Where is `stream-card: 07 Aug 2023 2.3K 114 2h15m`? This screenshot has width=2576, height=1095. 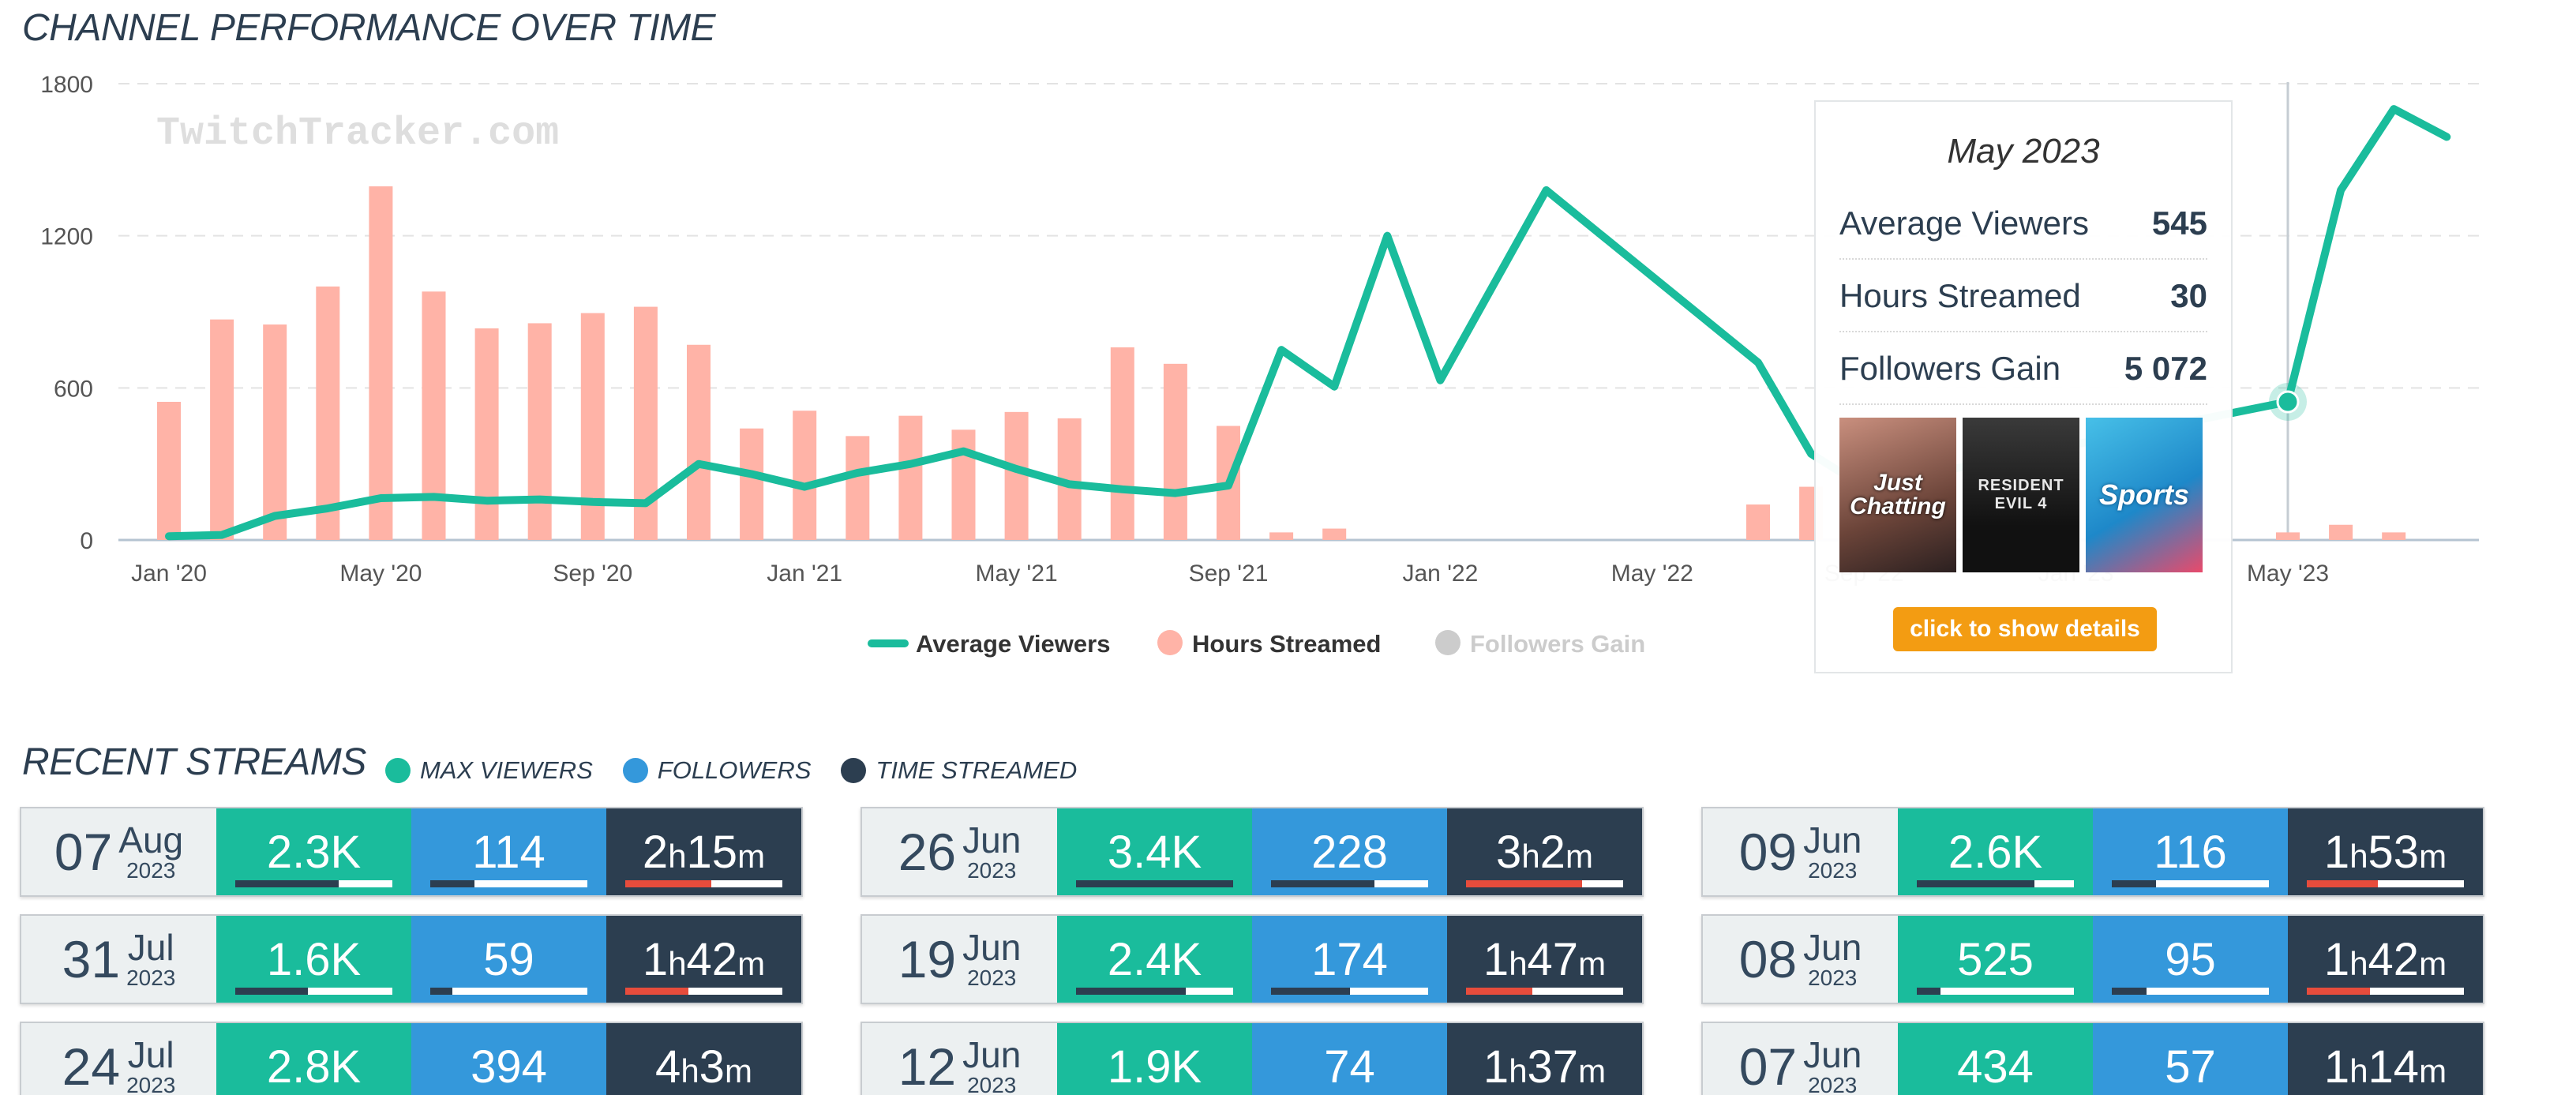
stream-card: 07 Aug 2023 2.3K 114 2h15m is located at coordinates (411, 852).